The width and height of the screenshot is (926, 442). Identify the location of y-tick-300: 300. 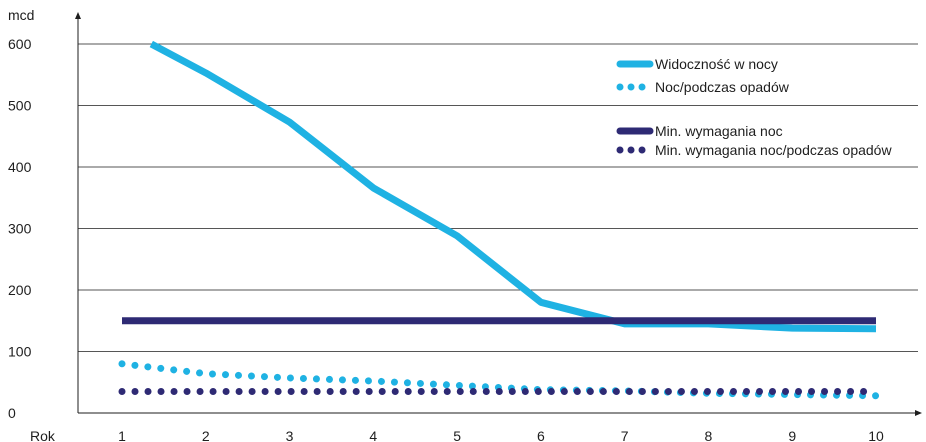
(20, 229).